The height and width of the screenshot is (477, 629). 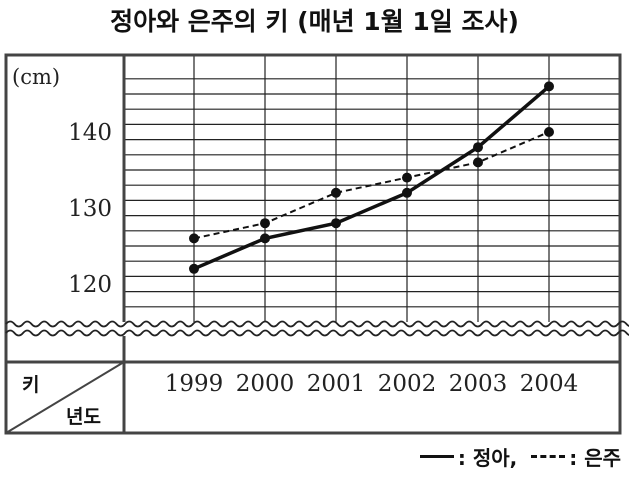 I want to click on legend-dashed-line-icon, so click(x=548, y=456).